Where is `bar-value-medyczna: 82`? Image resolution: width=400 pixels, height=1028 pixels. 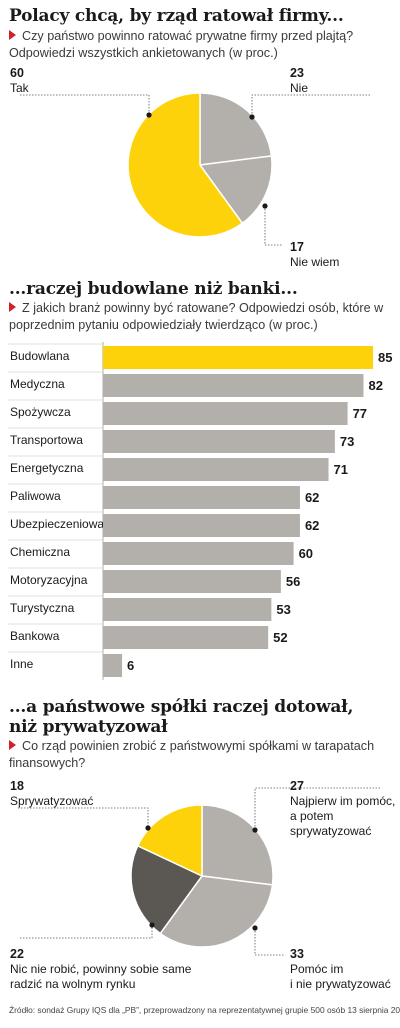 bar-value-medyczna: 82 is located at coordinates (375, 385).